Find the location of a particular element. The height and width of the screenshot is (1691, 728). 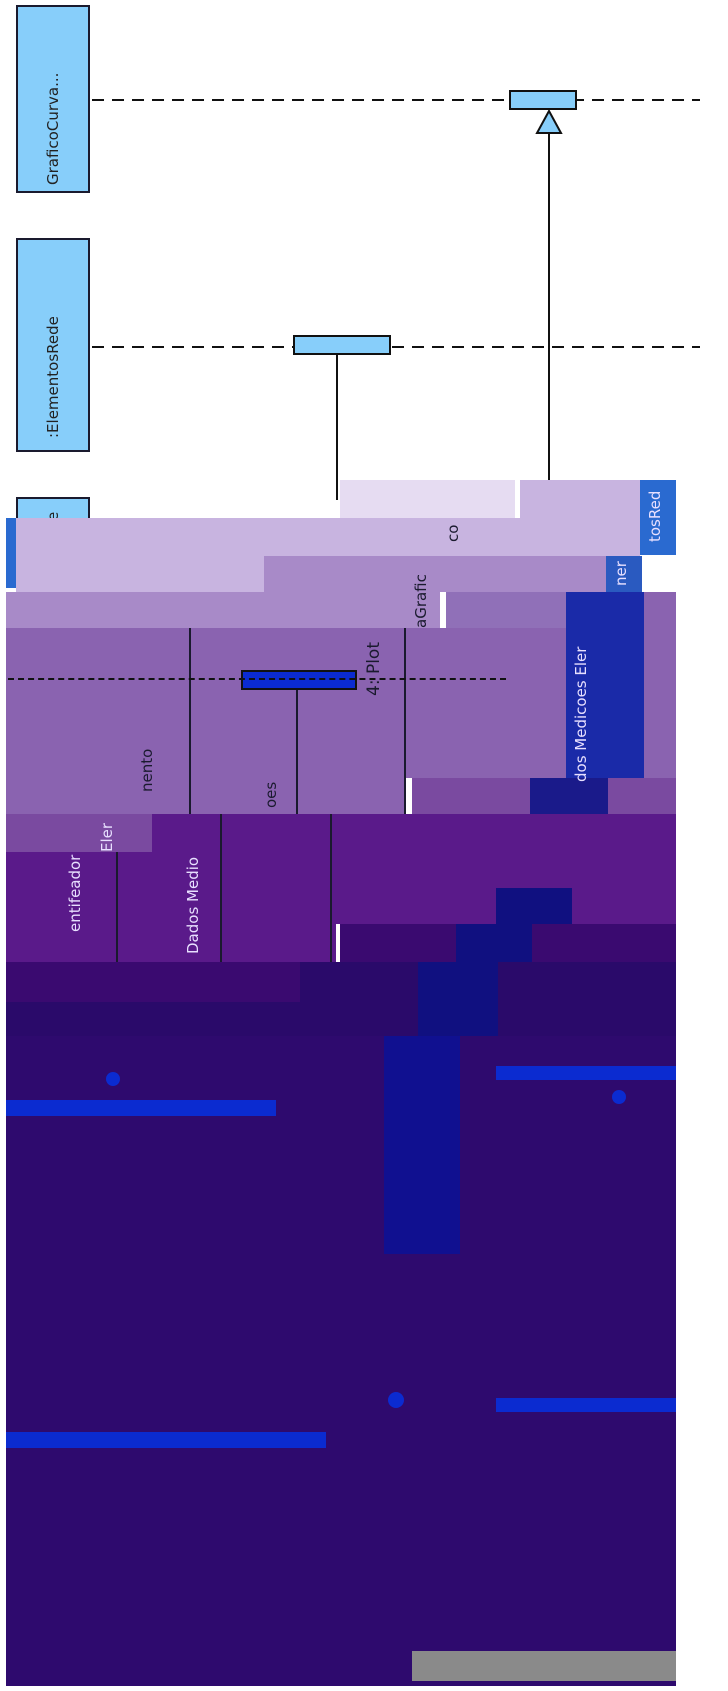

fragment-label-entifeador: entifeador is located at coordinates (75, 893).